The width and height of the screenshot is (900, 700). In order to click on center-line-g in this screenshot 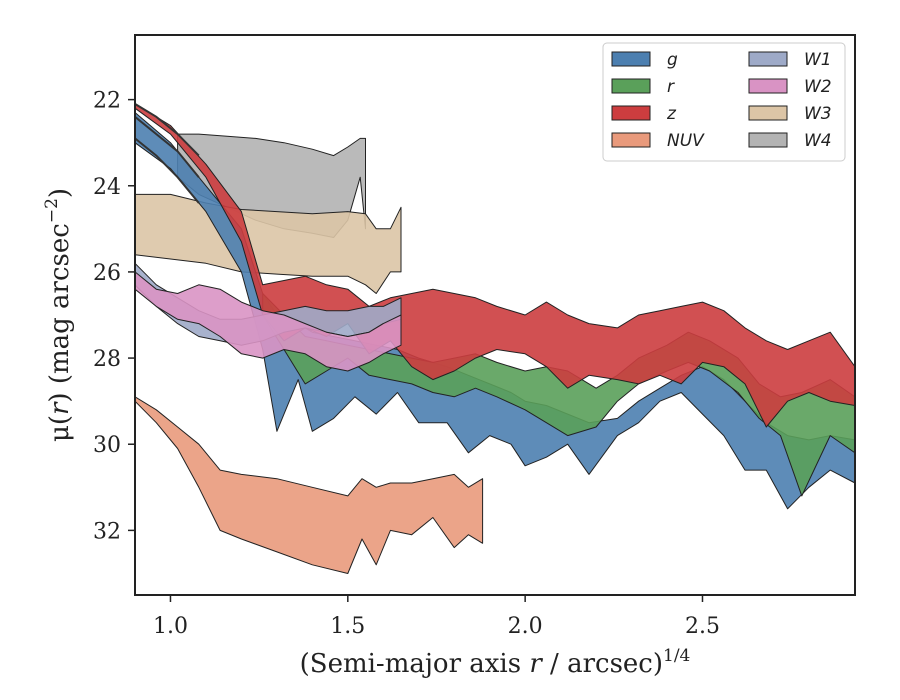, I will do `click(167, 170)`.